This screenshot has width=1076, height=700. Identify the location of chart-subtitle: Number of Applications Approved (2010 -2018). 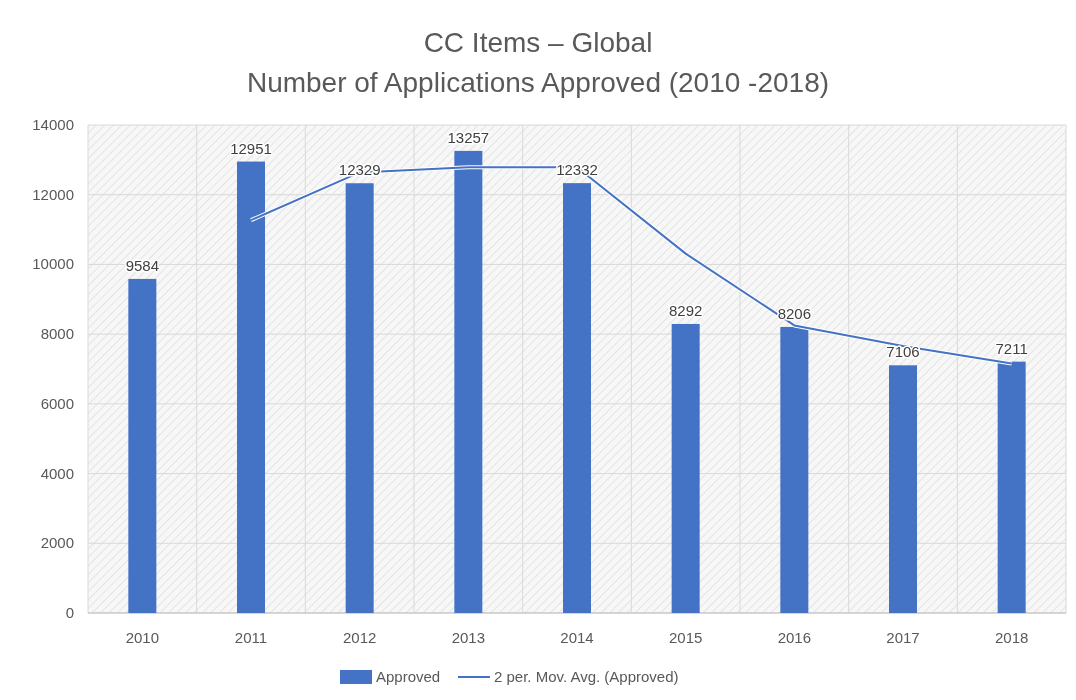
(538, 82).